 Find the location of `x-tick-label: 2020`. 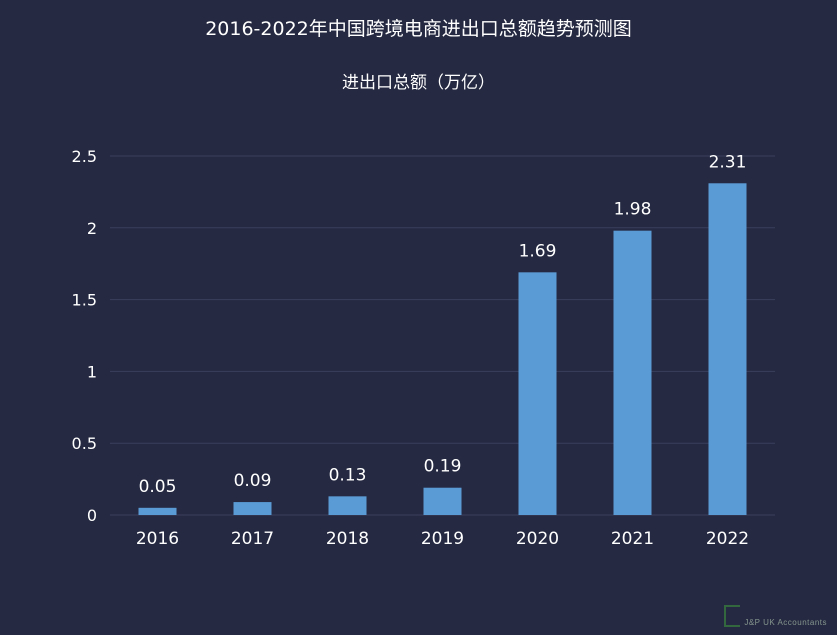

x-tick-label: 2020 is located at coordinates (537, 539).